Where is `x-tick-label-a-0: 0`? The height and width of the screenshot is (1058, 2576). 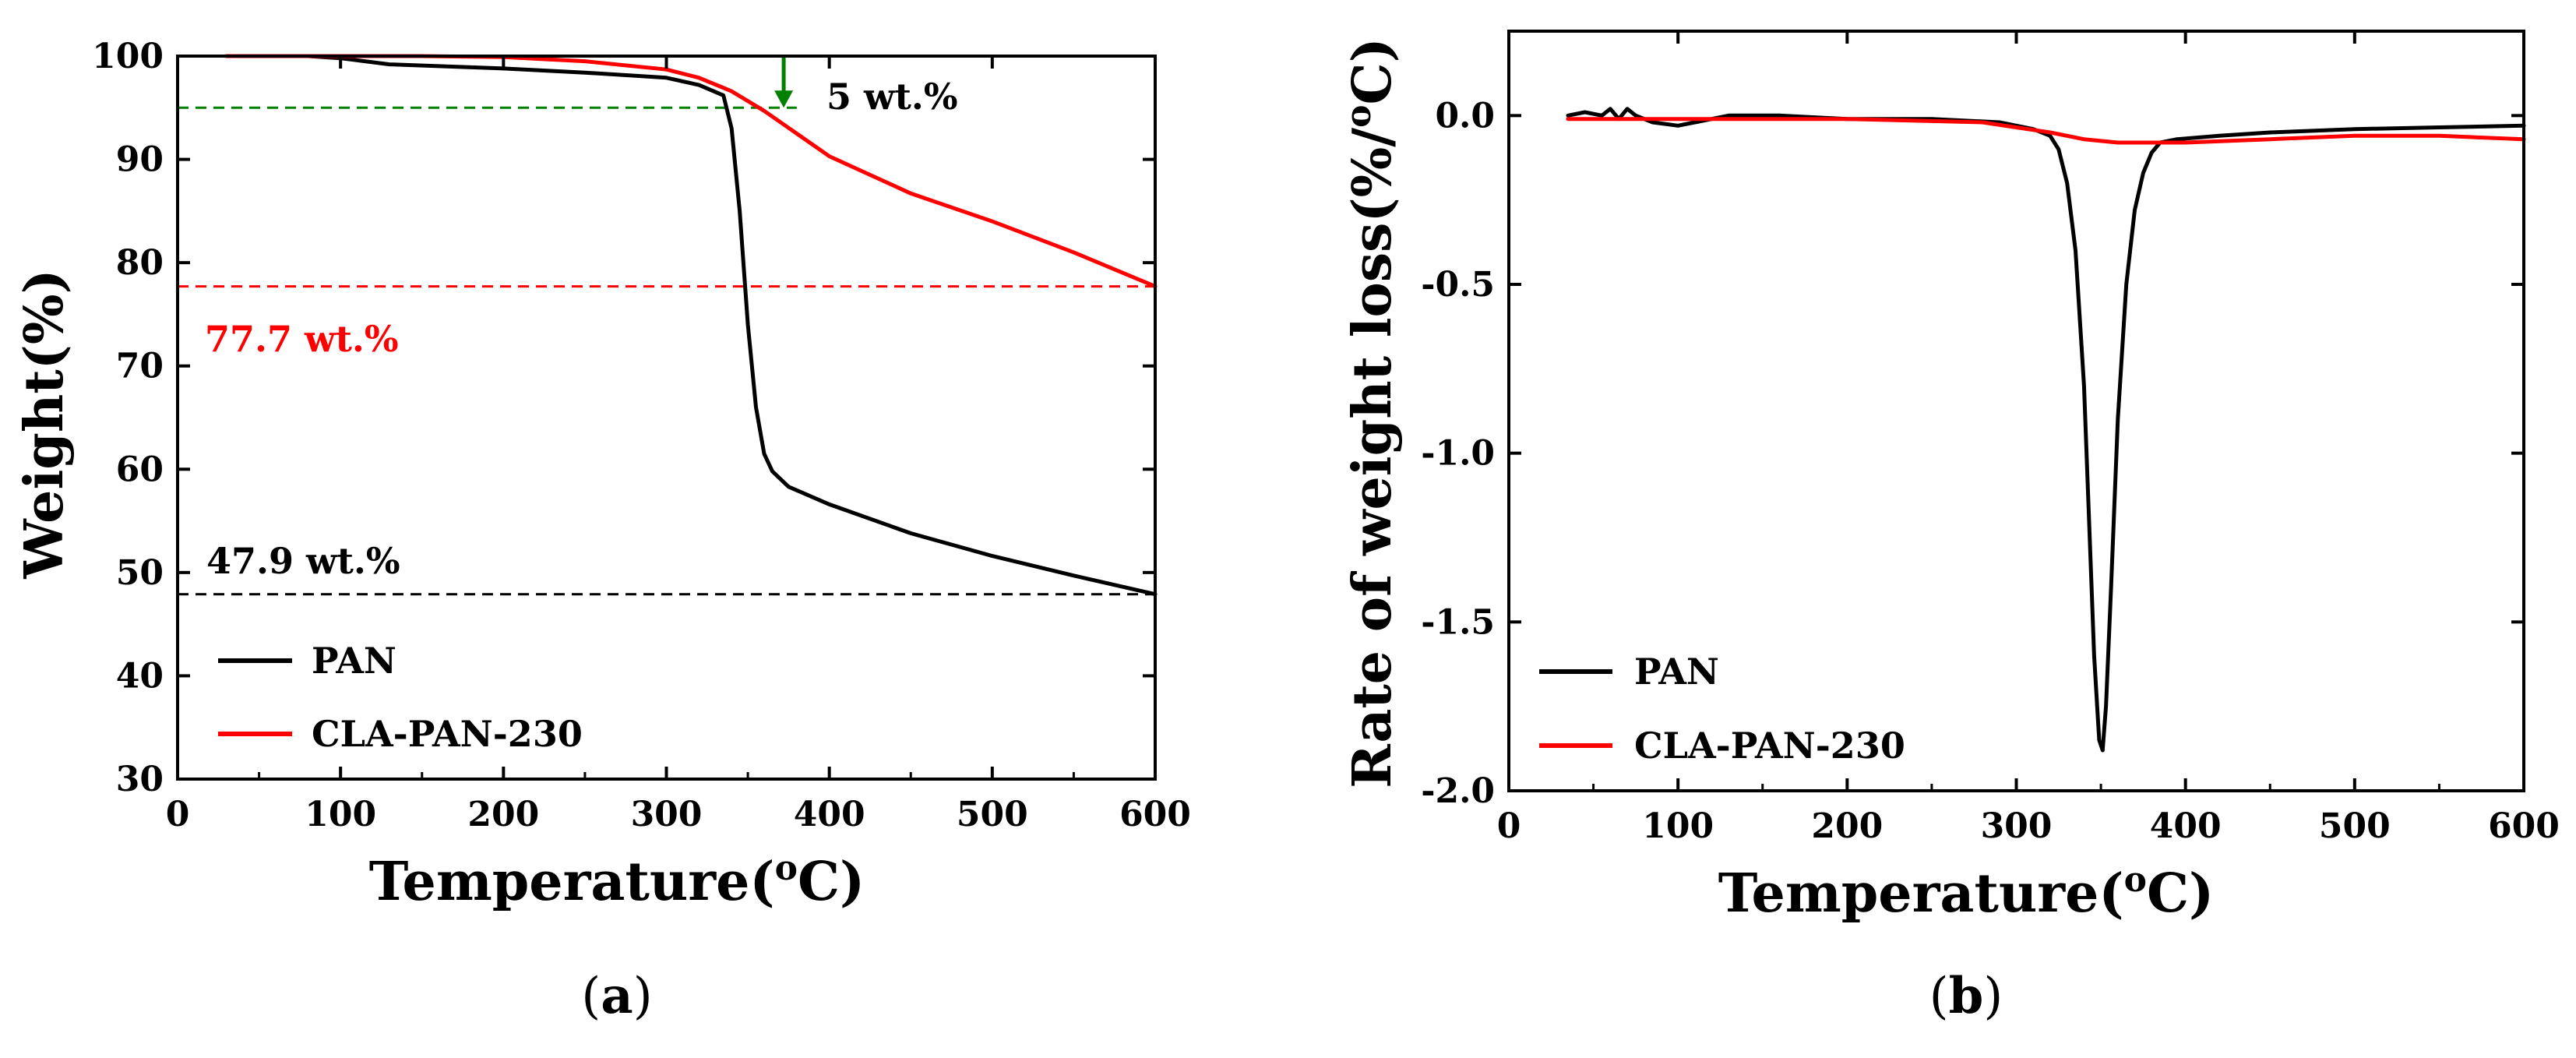 x-tick-label-a-0: 0 is located at coordinates (178, 814).